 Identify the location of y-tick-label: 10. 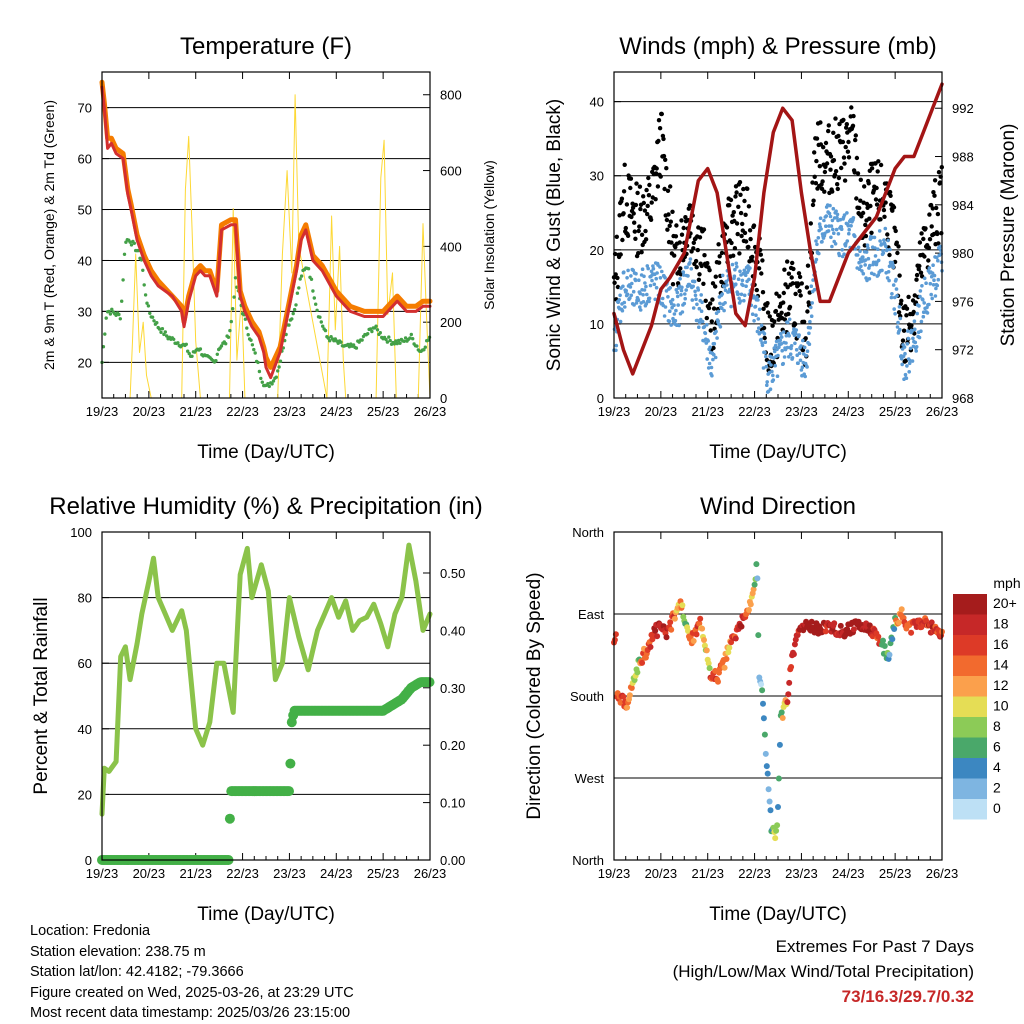
(597, 324).